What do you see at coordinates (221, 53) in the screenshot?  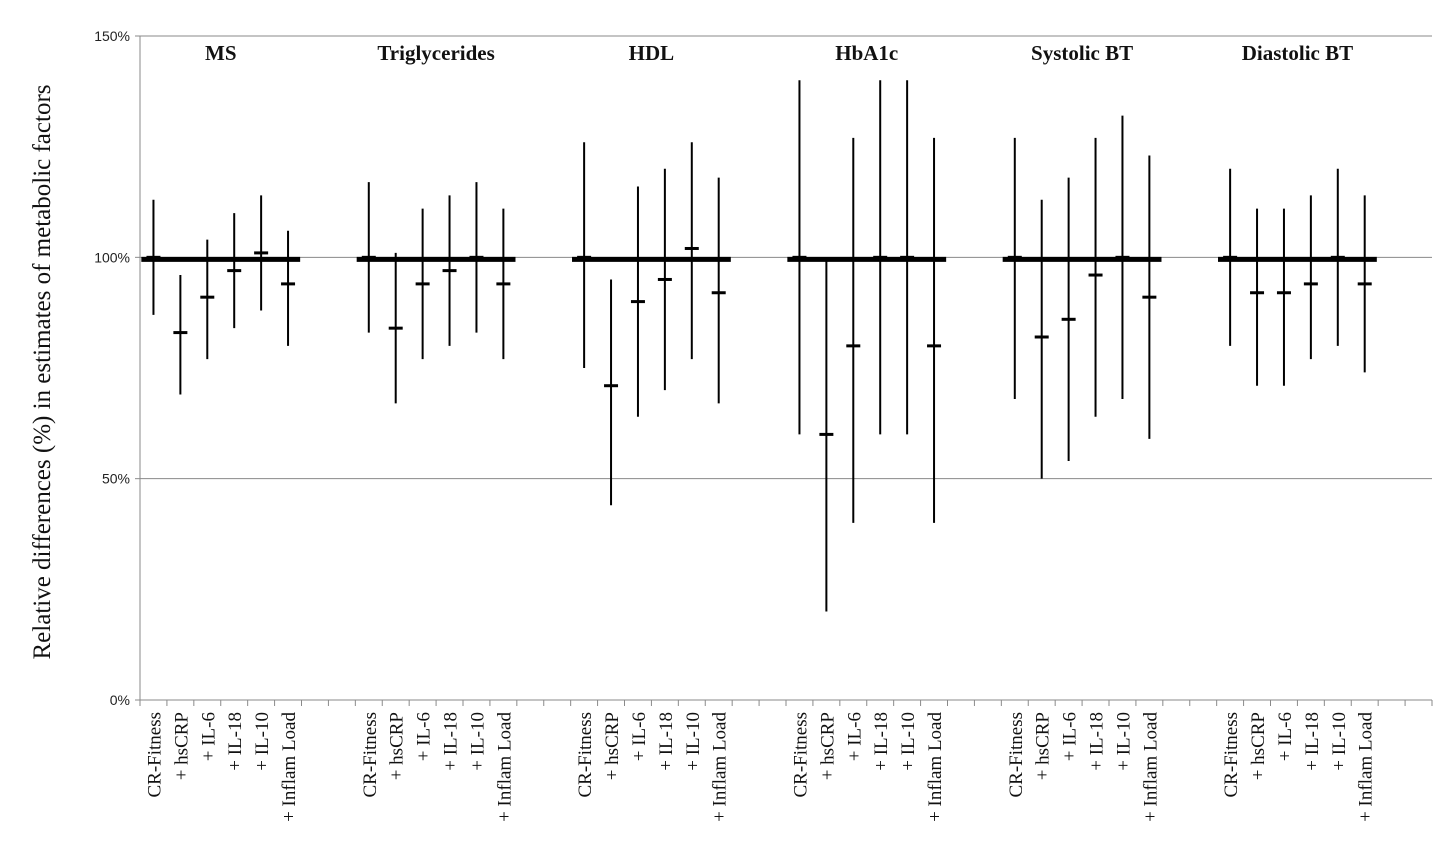 I see `panel-title: MS` at bounding box center [221, 53].